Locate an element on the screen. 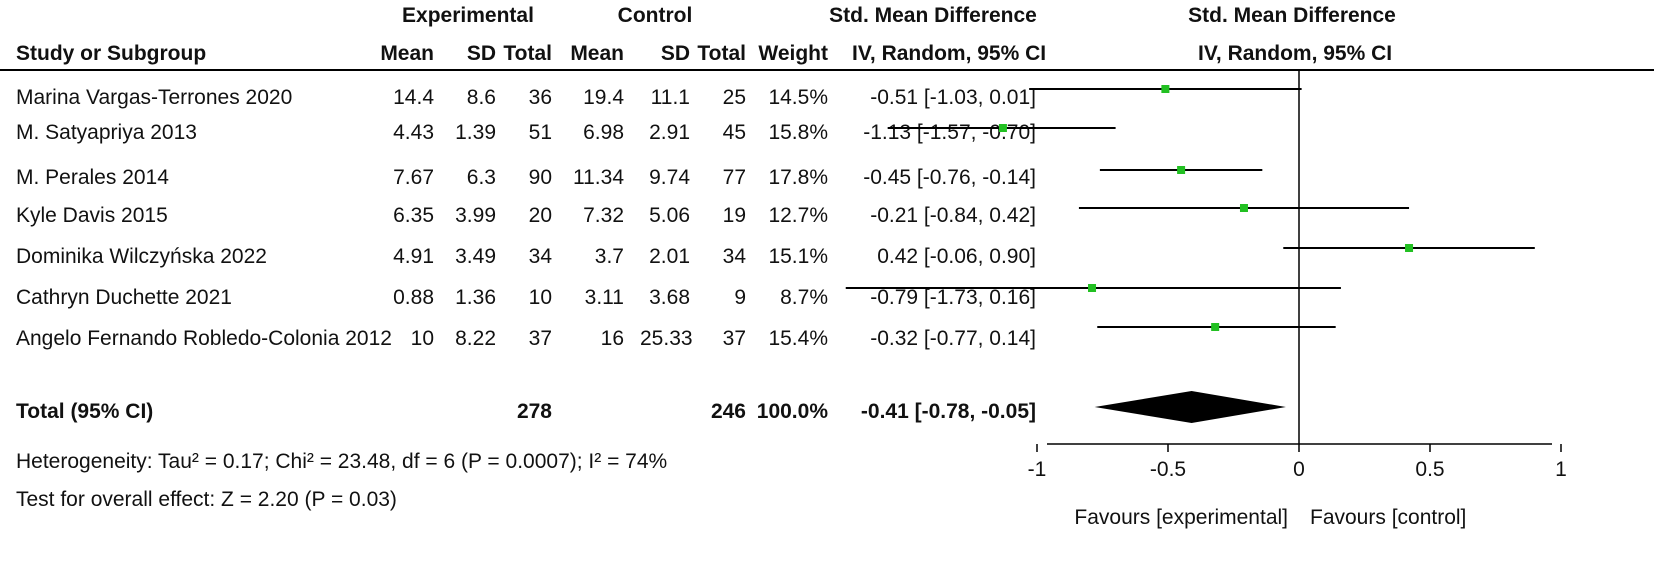 The height and width of the screenshot is (563, 1654). sd-e: 8.22 is located at coordinates (475, 338).